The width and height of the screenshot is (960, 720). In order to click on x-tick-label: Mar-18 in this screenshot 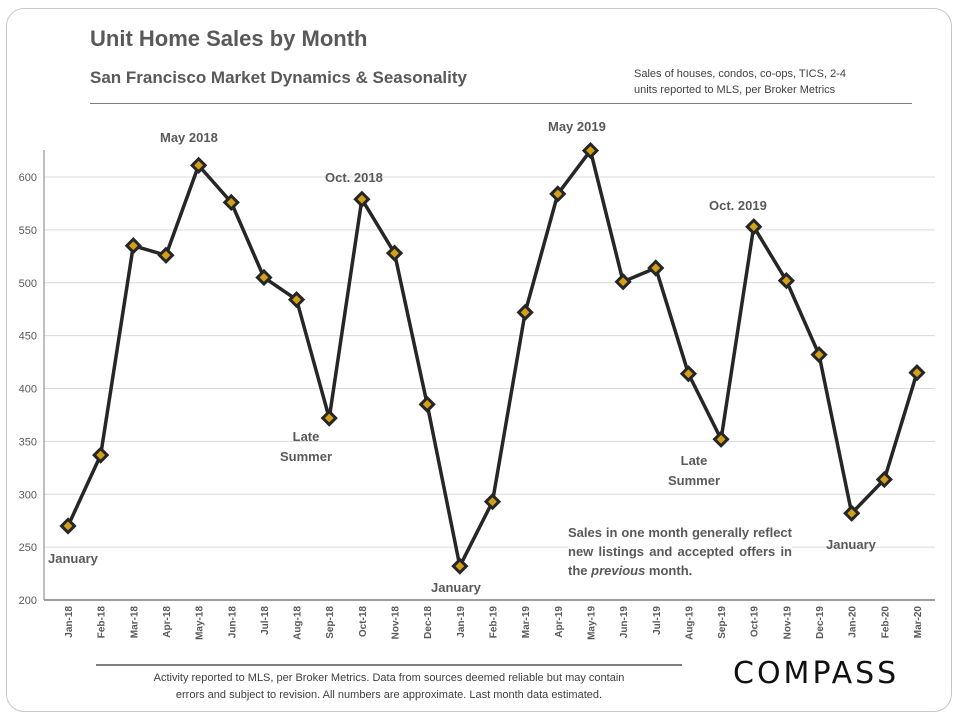, I will do `click(134, 622)`.